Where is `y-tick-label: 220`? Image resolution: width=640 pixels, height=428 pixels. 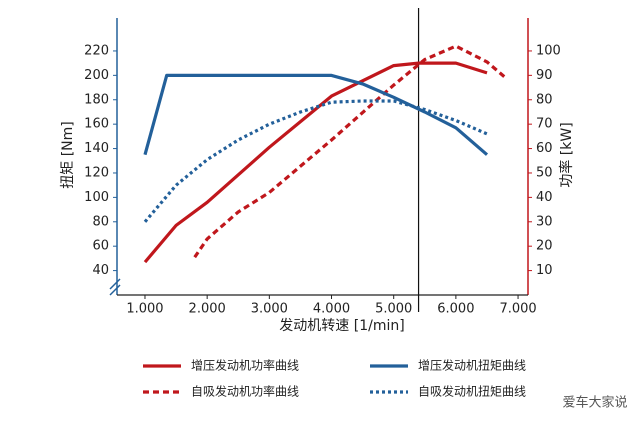 y-tick-label: 220 is located at coordinates (96, 50).